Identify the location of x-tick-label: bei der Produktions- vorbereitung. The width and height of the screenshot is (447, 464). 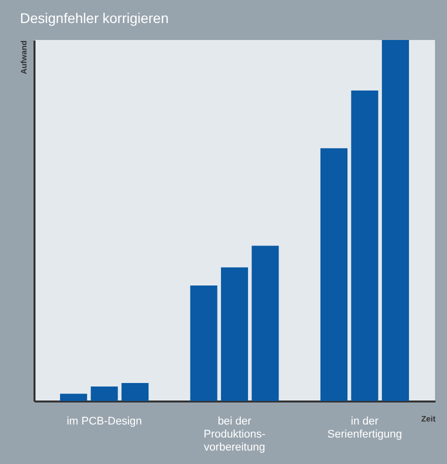
(235, 435).